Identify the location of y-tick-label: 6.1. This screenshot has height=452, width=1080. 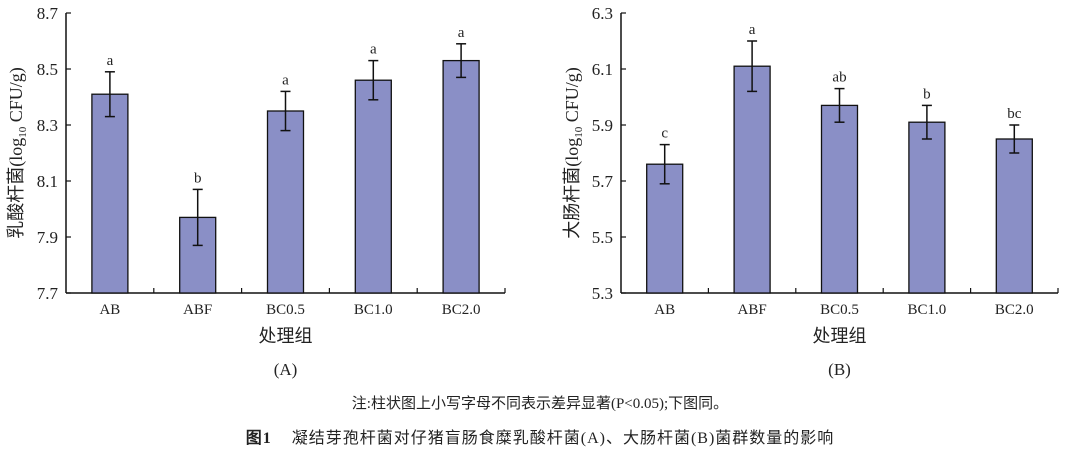
(602, 69).